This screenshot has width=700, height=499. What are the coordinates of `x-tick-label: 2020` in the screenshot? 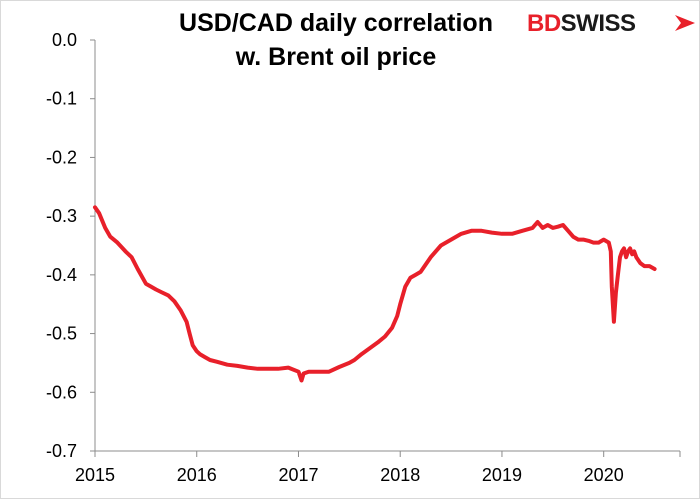 It's located at (604, 475).